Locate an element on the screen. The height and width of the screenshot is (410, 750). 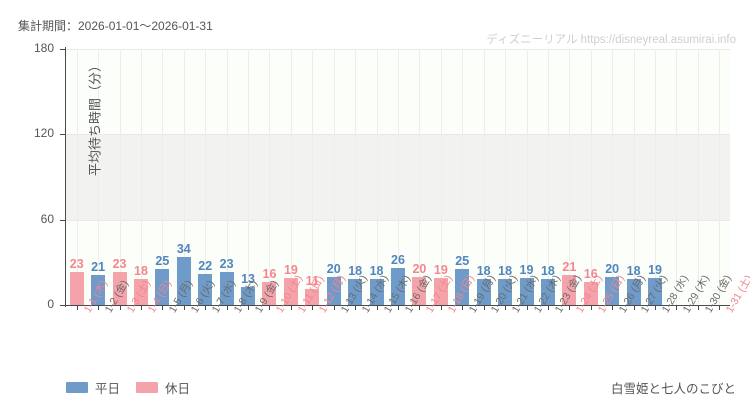
bar-value-label: 22 is located at coordinates (205, 265).